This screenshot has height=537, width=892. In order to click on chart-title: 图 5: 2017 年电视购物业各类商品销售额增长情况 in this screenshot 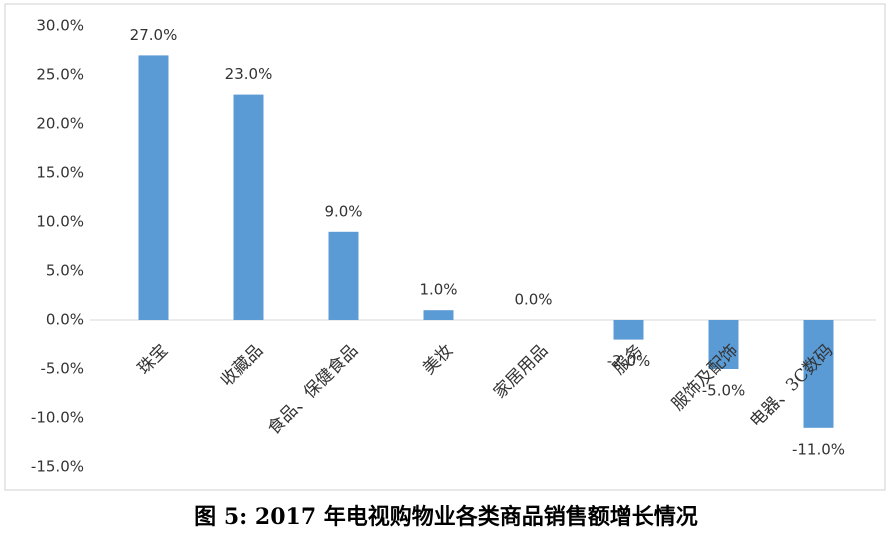, I will do `click(446, 517)`.